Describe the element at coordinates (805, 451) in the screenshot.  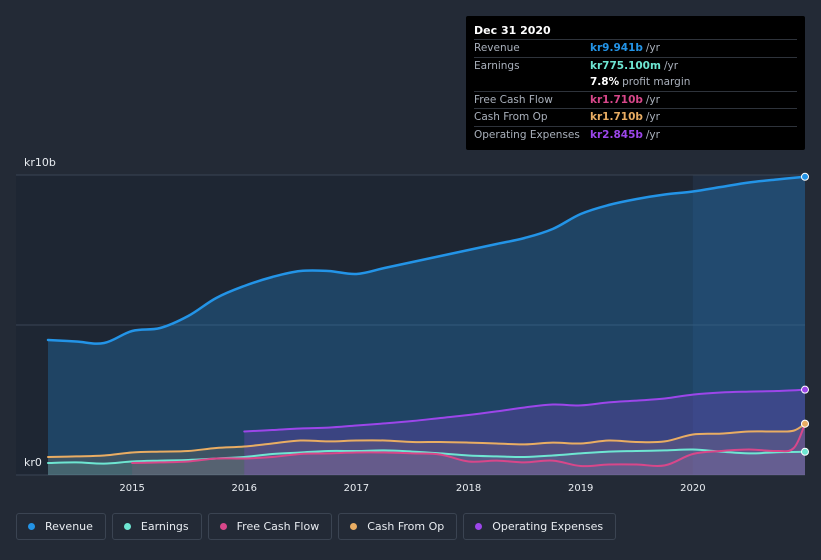
I see `end-point-earnings` at that location.